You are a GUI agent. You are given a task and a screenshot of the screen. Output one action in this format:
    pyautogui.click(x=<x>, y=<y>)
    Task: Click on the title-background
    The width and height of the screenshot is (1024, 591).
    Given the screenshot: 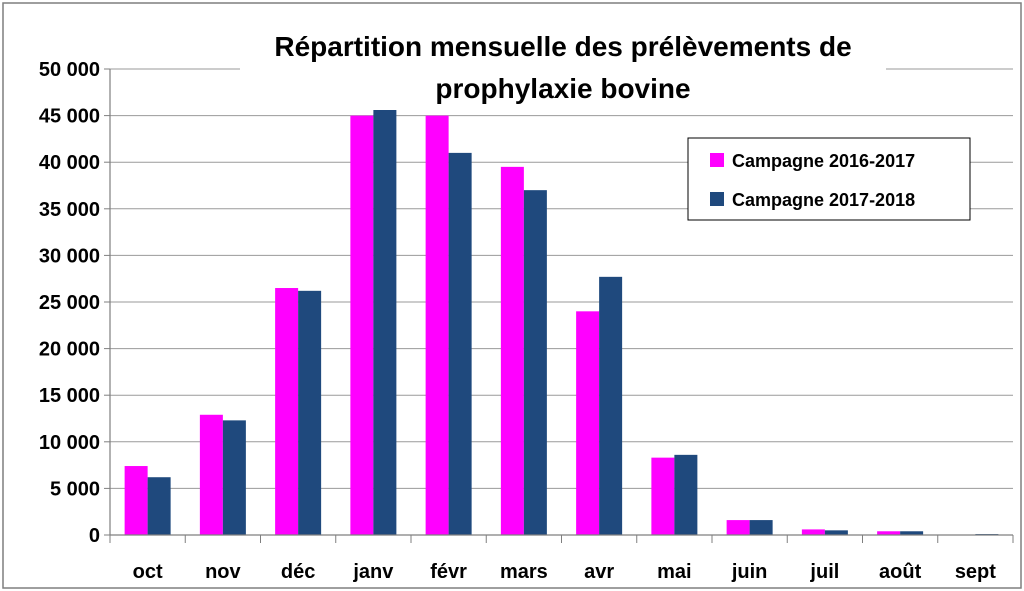 What is the action you would take?
    pyautogui.click(x=563, y=66)
    